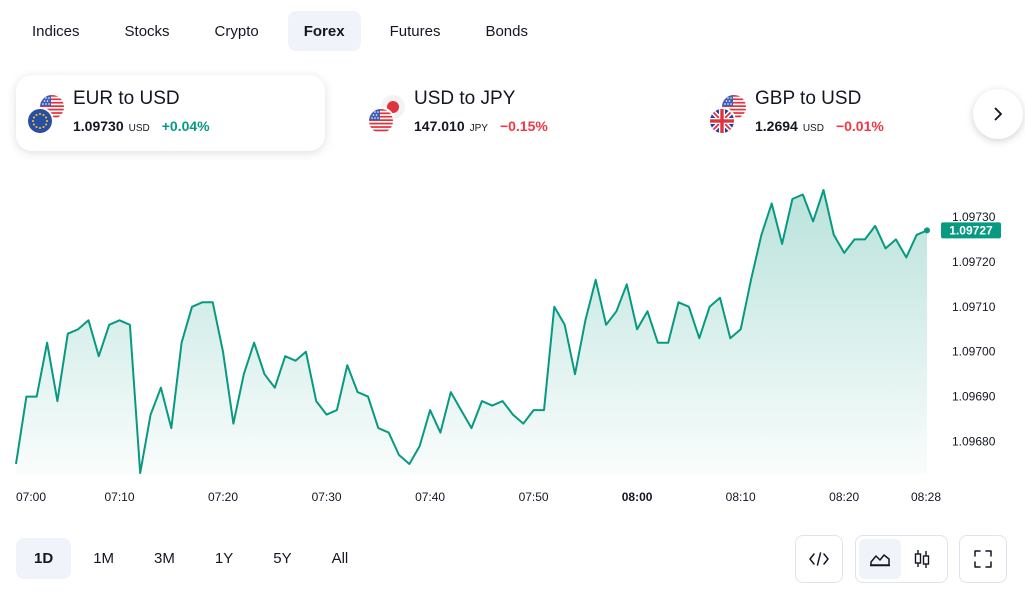 This screenshot has height=605, width=1025. I want to click on candlestick-chart-button, so click(922, 559).